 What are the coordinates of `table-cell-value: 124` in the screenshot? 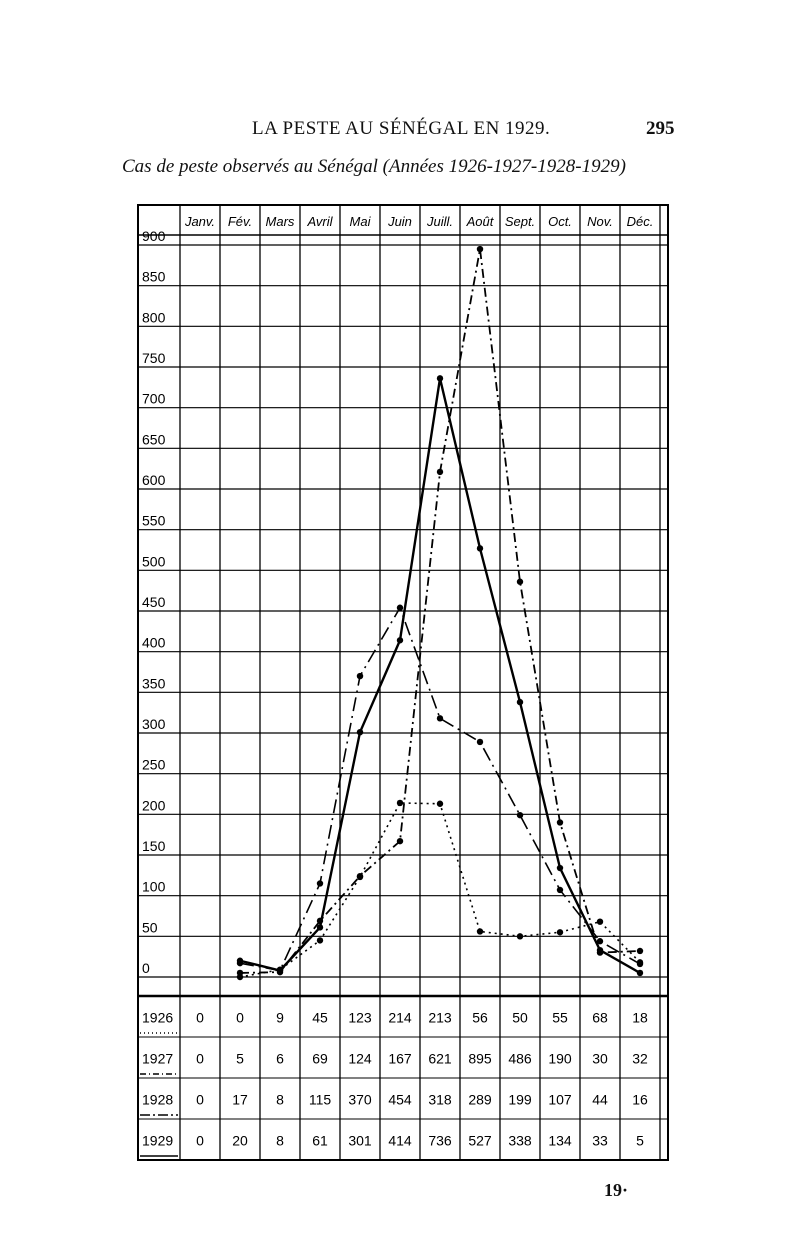 It's located at (360, 1059).